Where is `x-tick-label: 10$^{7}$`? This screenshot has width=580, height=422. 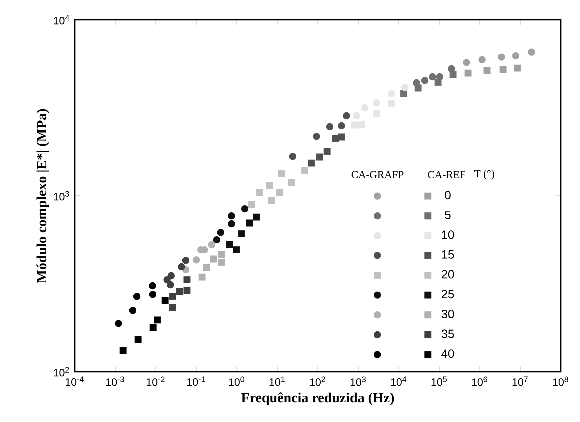
x-tick-label: 10$^{7}$ is located at coordinates (520, 381).